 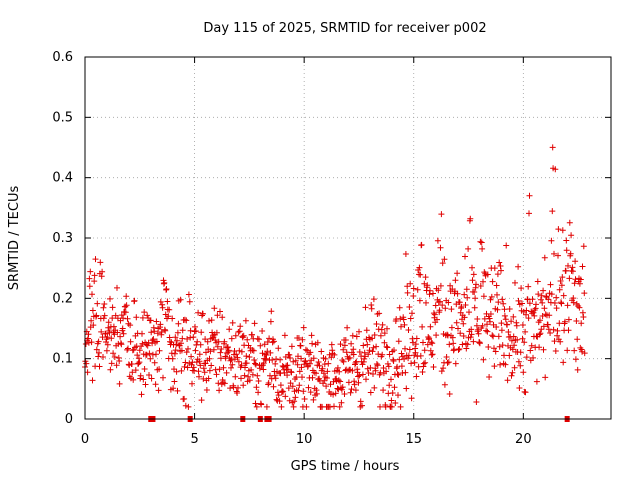 I want to click on x-tick-label: 15, so click(x=413, y=439).